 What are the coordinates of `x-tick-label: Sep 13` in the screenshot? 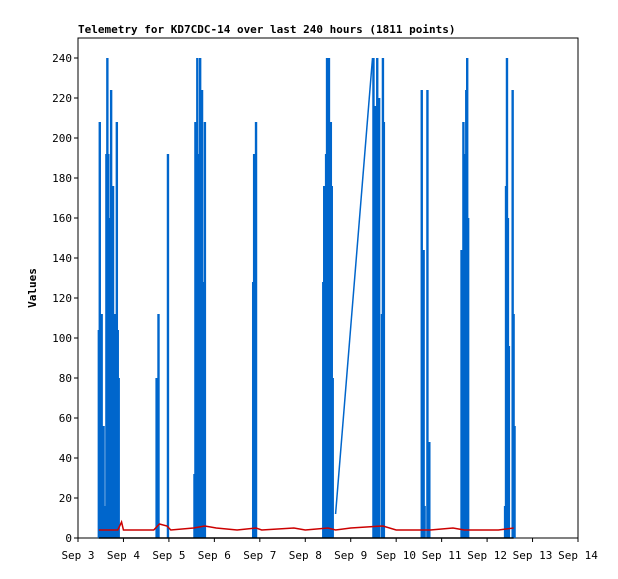 It's located at (533, 555).